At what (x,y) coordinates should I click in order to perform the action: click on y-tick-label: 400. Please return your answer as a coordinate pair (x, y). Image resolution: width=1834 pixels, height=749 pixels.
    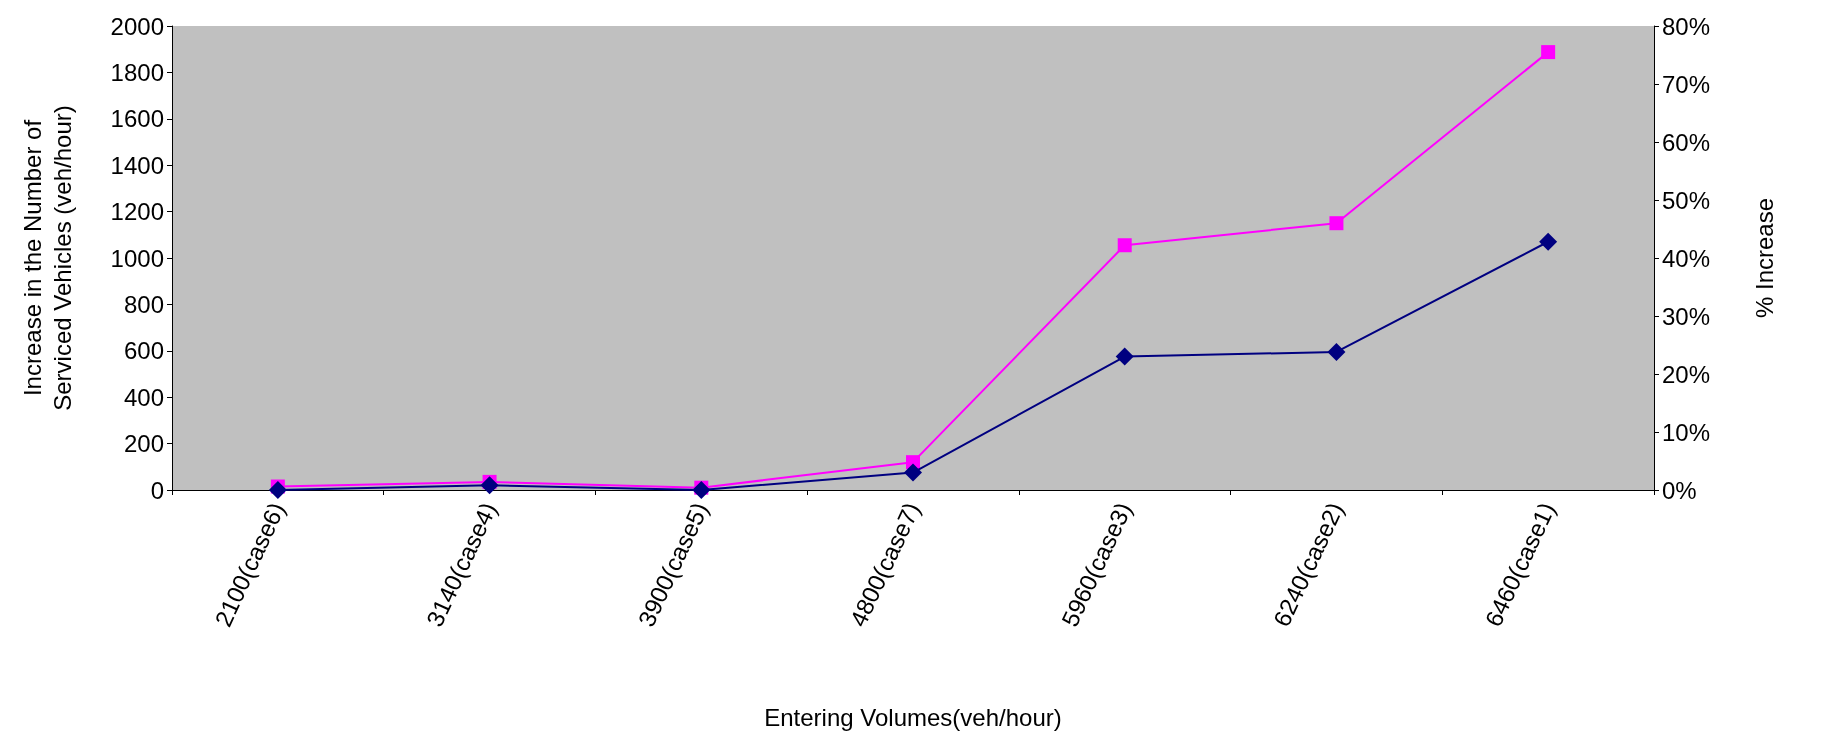
    Looking at the image, I should click on (143, 397).